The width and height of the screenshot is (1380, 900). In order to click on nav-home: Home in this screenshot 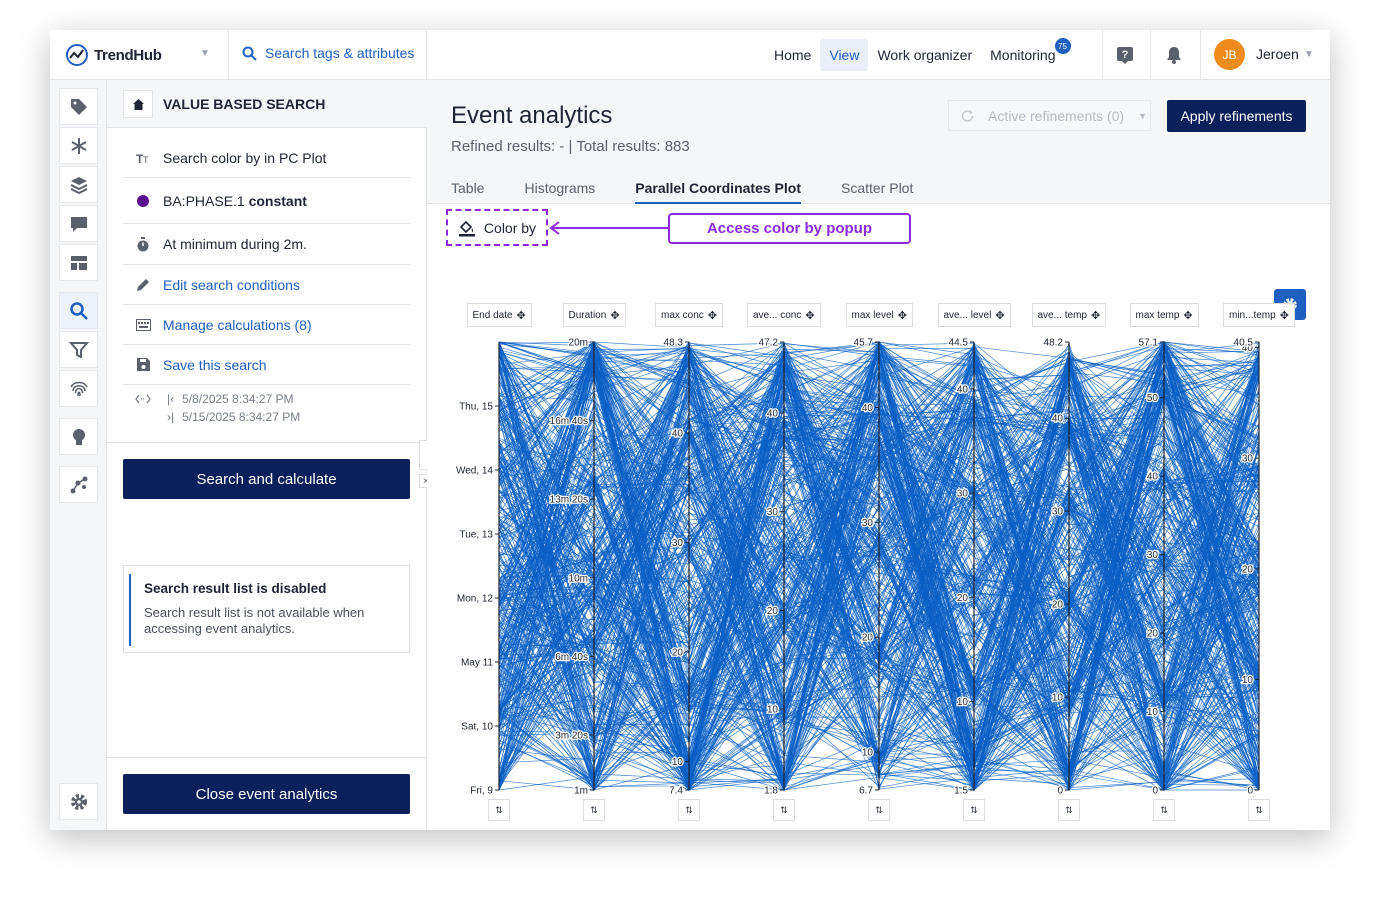, I will do `click(793, 55)`.